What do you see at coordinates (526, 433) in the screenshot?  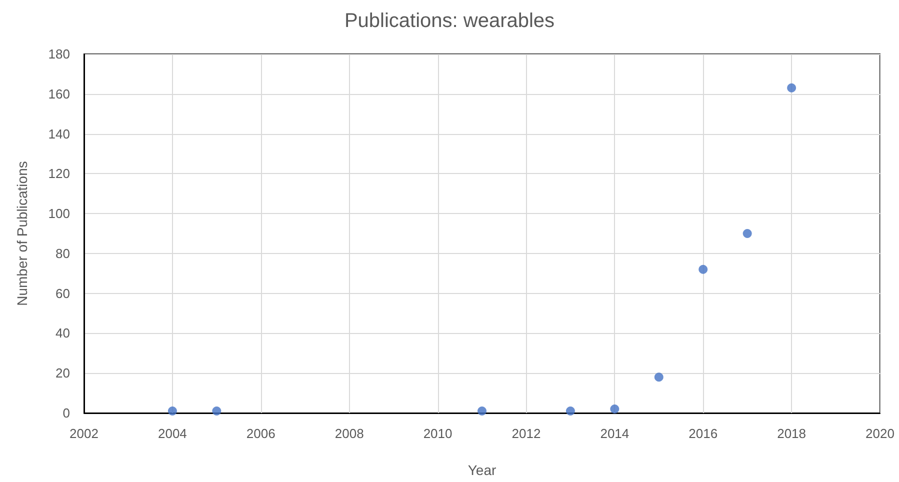 I see `x-tick-label: 2012` at bounding box center [526, 433].